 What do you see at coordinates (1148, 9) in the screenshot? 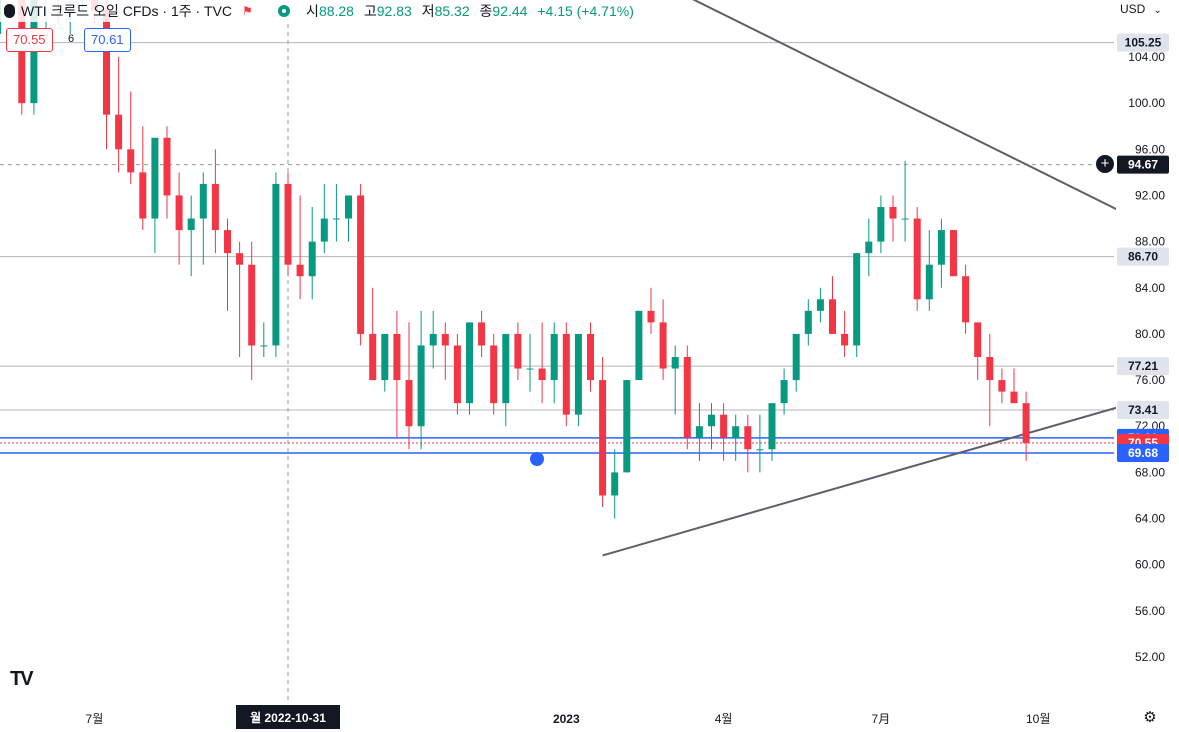
I see `currency-selector: USD ⌄` at bounding box center [1148, 9].